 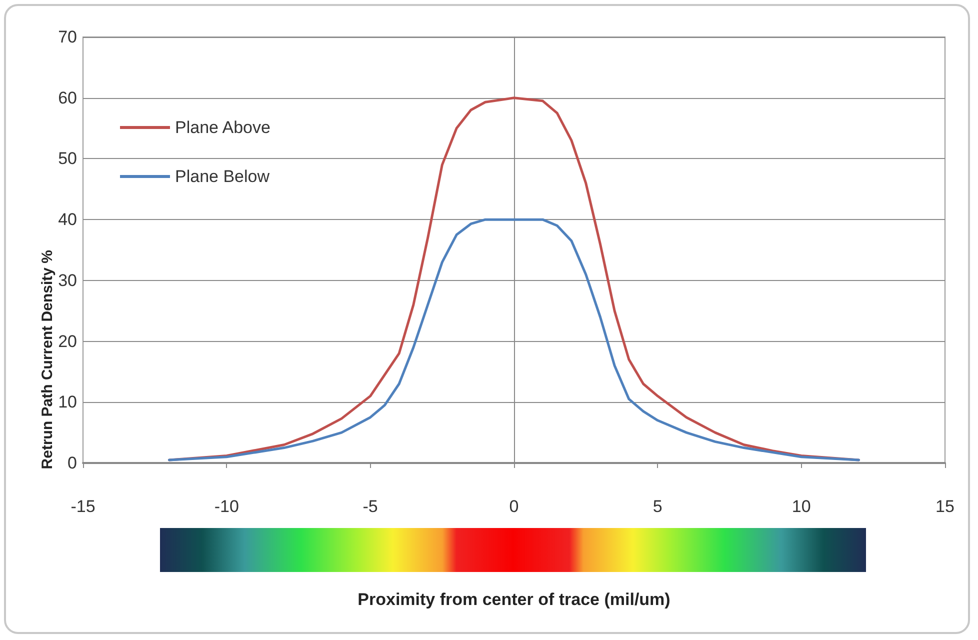 What do you see at coordinates (67, 220) in the screenshot?
I see `y-tick-label: 40` at bounding box center [67, 220].